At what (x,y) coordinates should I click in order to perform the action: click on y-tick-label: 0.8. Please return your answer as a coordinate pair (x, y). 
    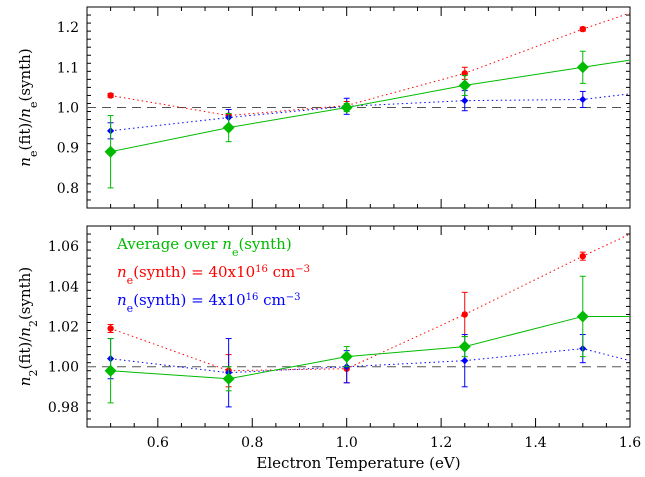
    Looking at the image, I should click on (68, 189).